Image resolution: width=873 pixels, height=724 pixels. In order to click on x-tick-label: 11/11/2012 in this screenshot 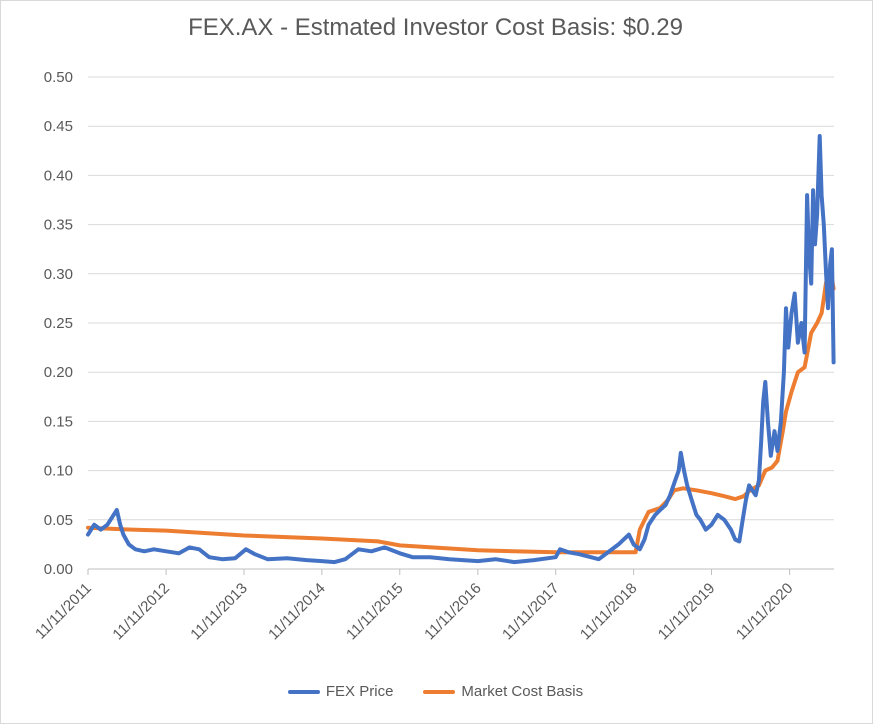, I will do `click(141, 612)`.